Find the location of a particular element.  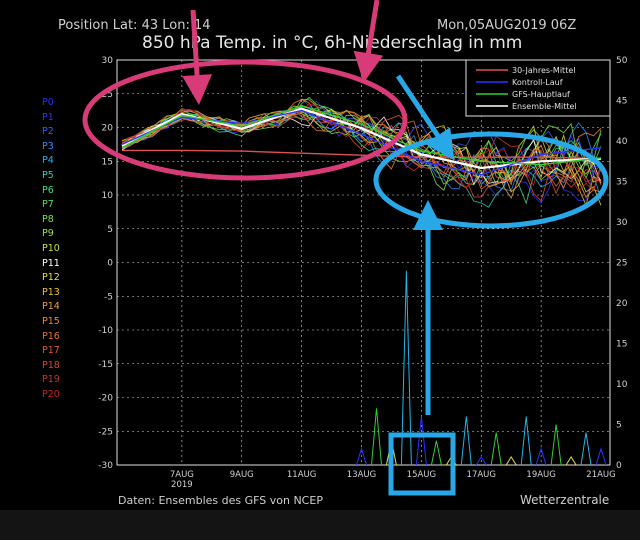

y2-tick-label: 5 is located at coordinates (619, 426).